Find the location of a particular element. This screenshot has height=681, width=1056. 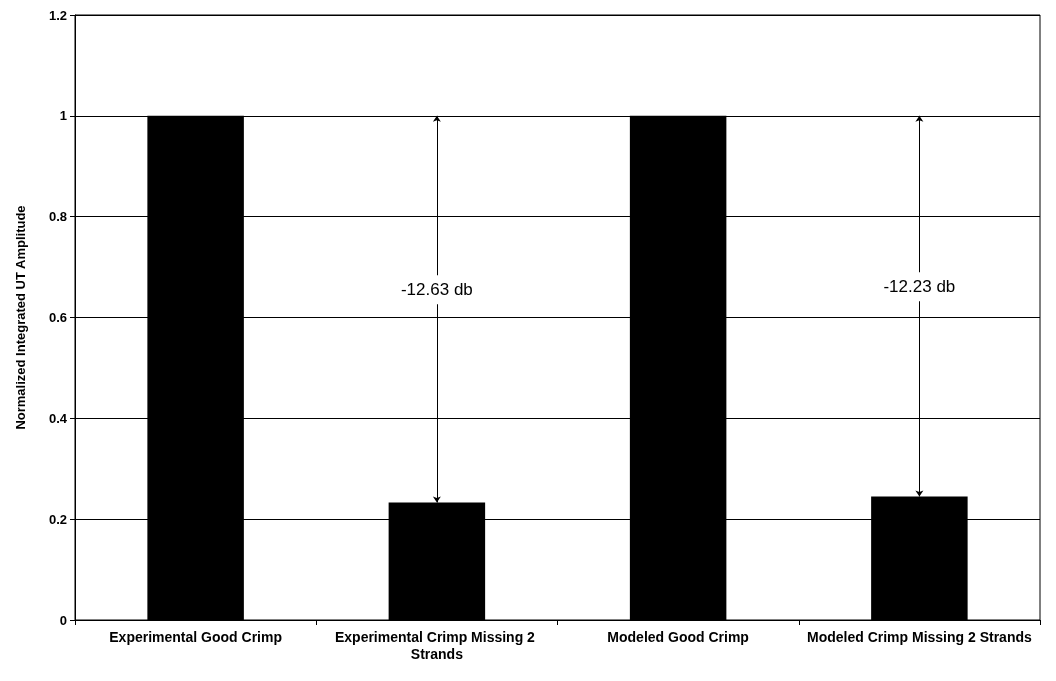

annotation: -12.23 db is located at coordinates (919, 287).